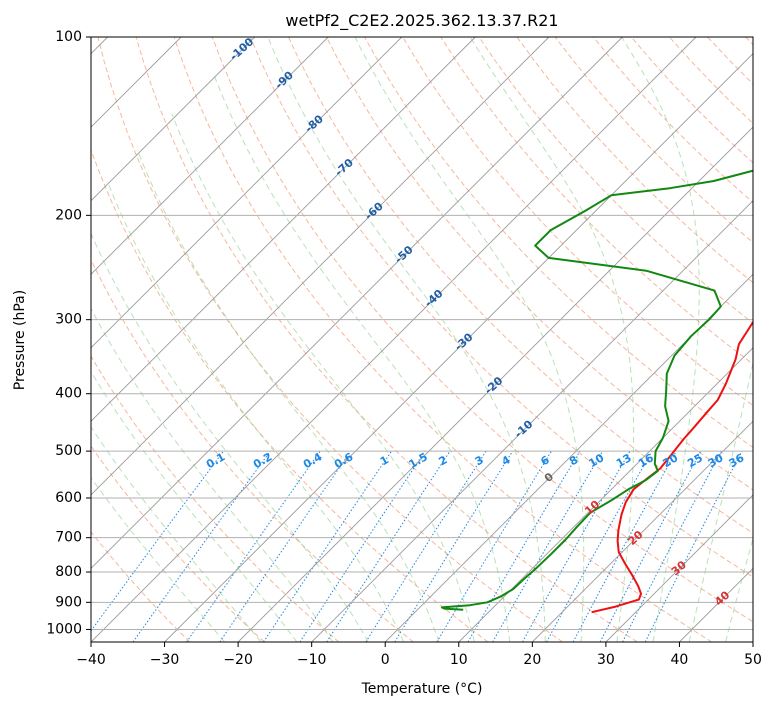 The width and height of the screenshot is (775, 708). What do you see at coordinates (68, 451) in the screenshot?
I see `y-tick-label: 500` at bounding box center [68, 451].